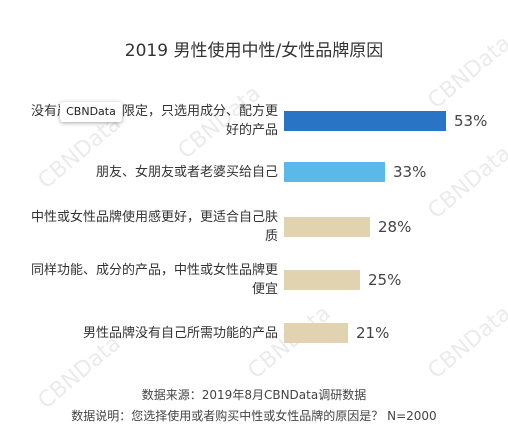  I want to click on category-label: 男性品牌没有自己所需功能的产品, so click(180, 333).